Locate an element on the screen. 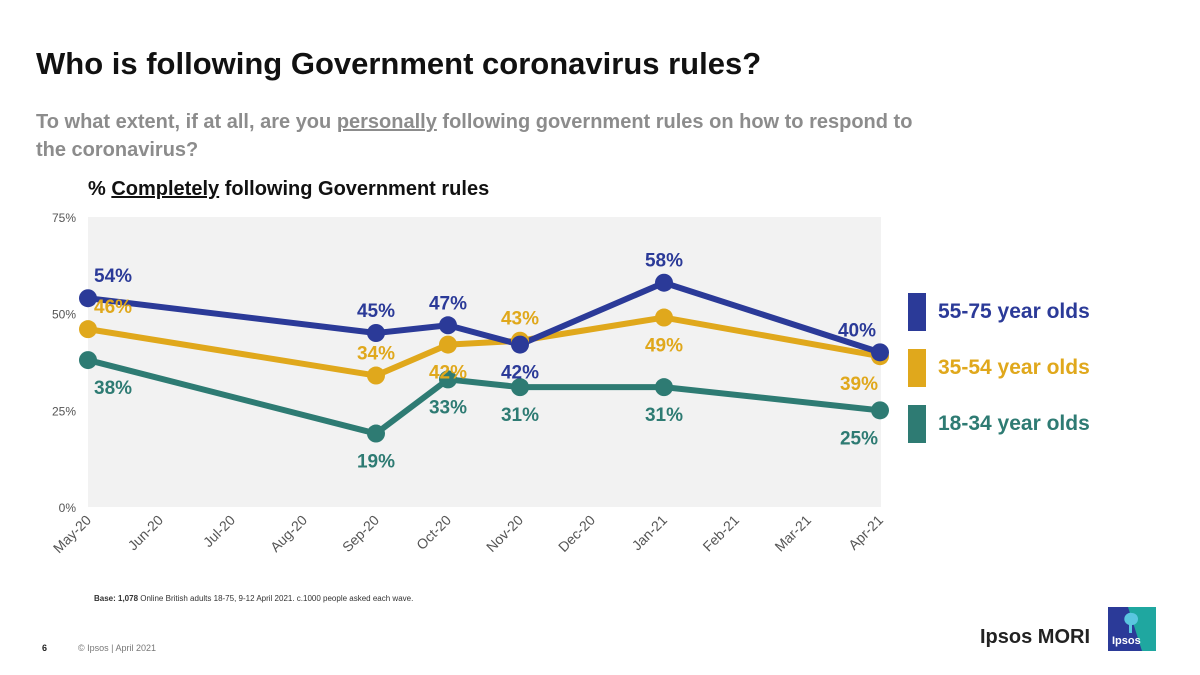 This screenshot has height=675, width=1200. question-text-emphasis: personally is located at coordinates (386, 122).